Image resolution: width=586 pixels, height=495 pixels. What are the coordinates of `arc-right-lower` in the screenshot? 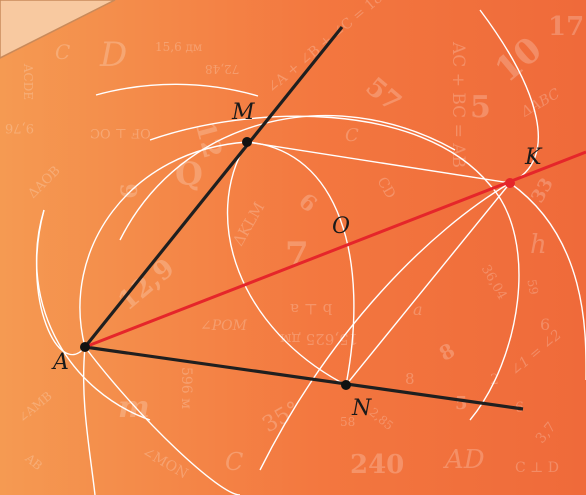 It's located at (547, 281).